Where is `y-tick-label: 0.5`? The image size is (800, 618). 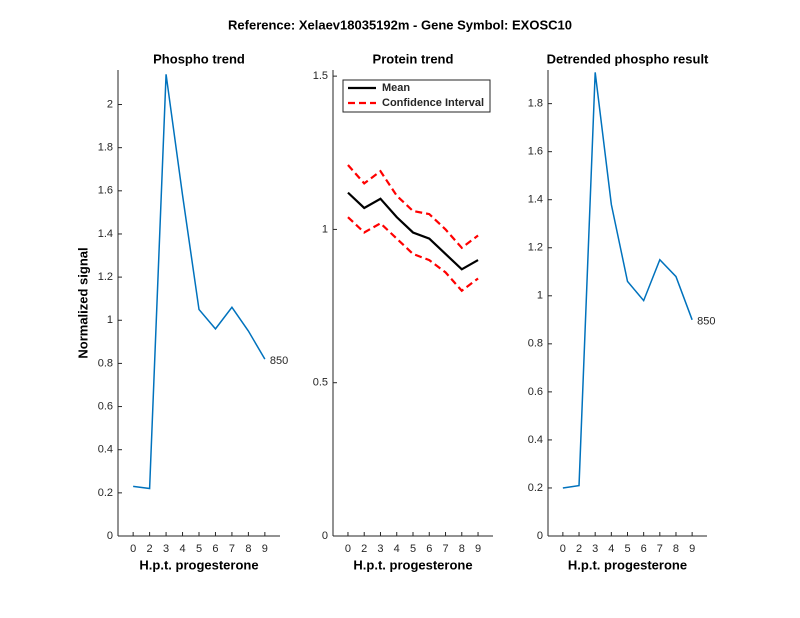 y-tick-label: 0.5 is located at coordinates (320, 383).